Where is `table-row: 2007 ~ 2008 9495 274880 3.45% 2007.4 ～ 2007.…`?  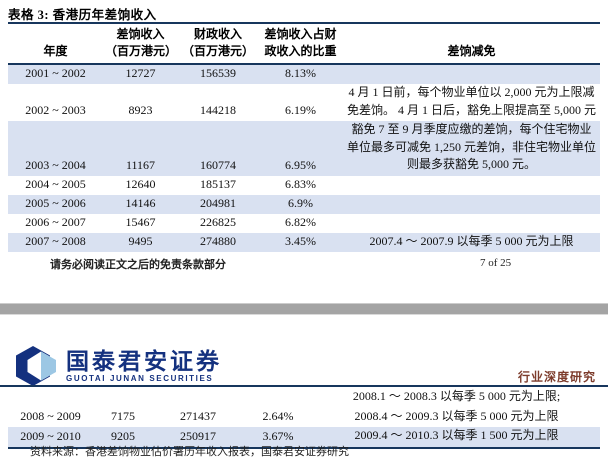
table-row: 2007 ~ 2008 9495 274880 3.45% 2007.4 ～ 2007.… is located at coordinates (304, 242).